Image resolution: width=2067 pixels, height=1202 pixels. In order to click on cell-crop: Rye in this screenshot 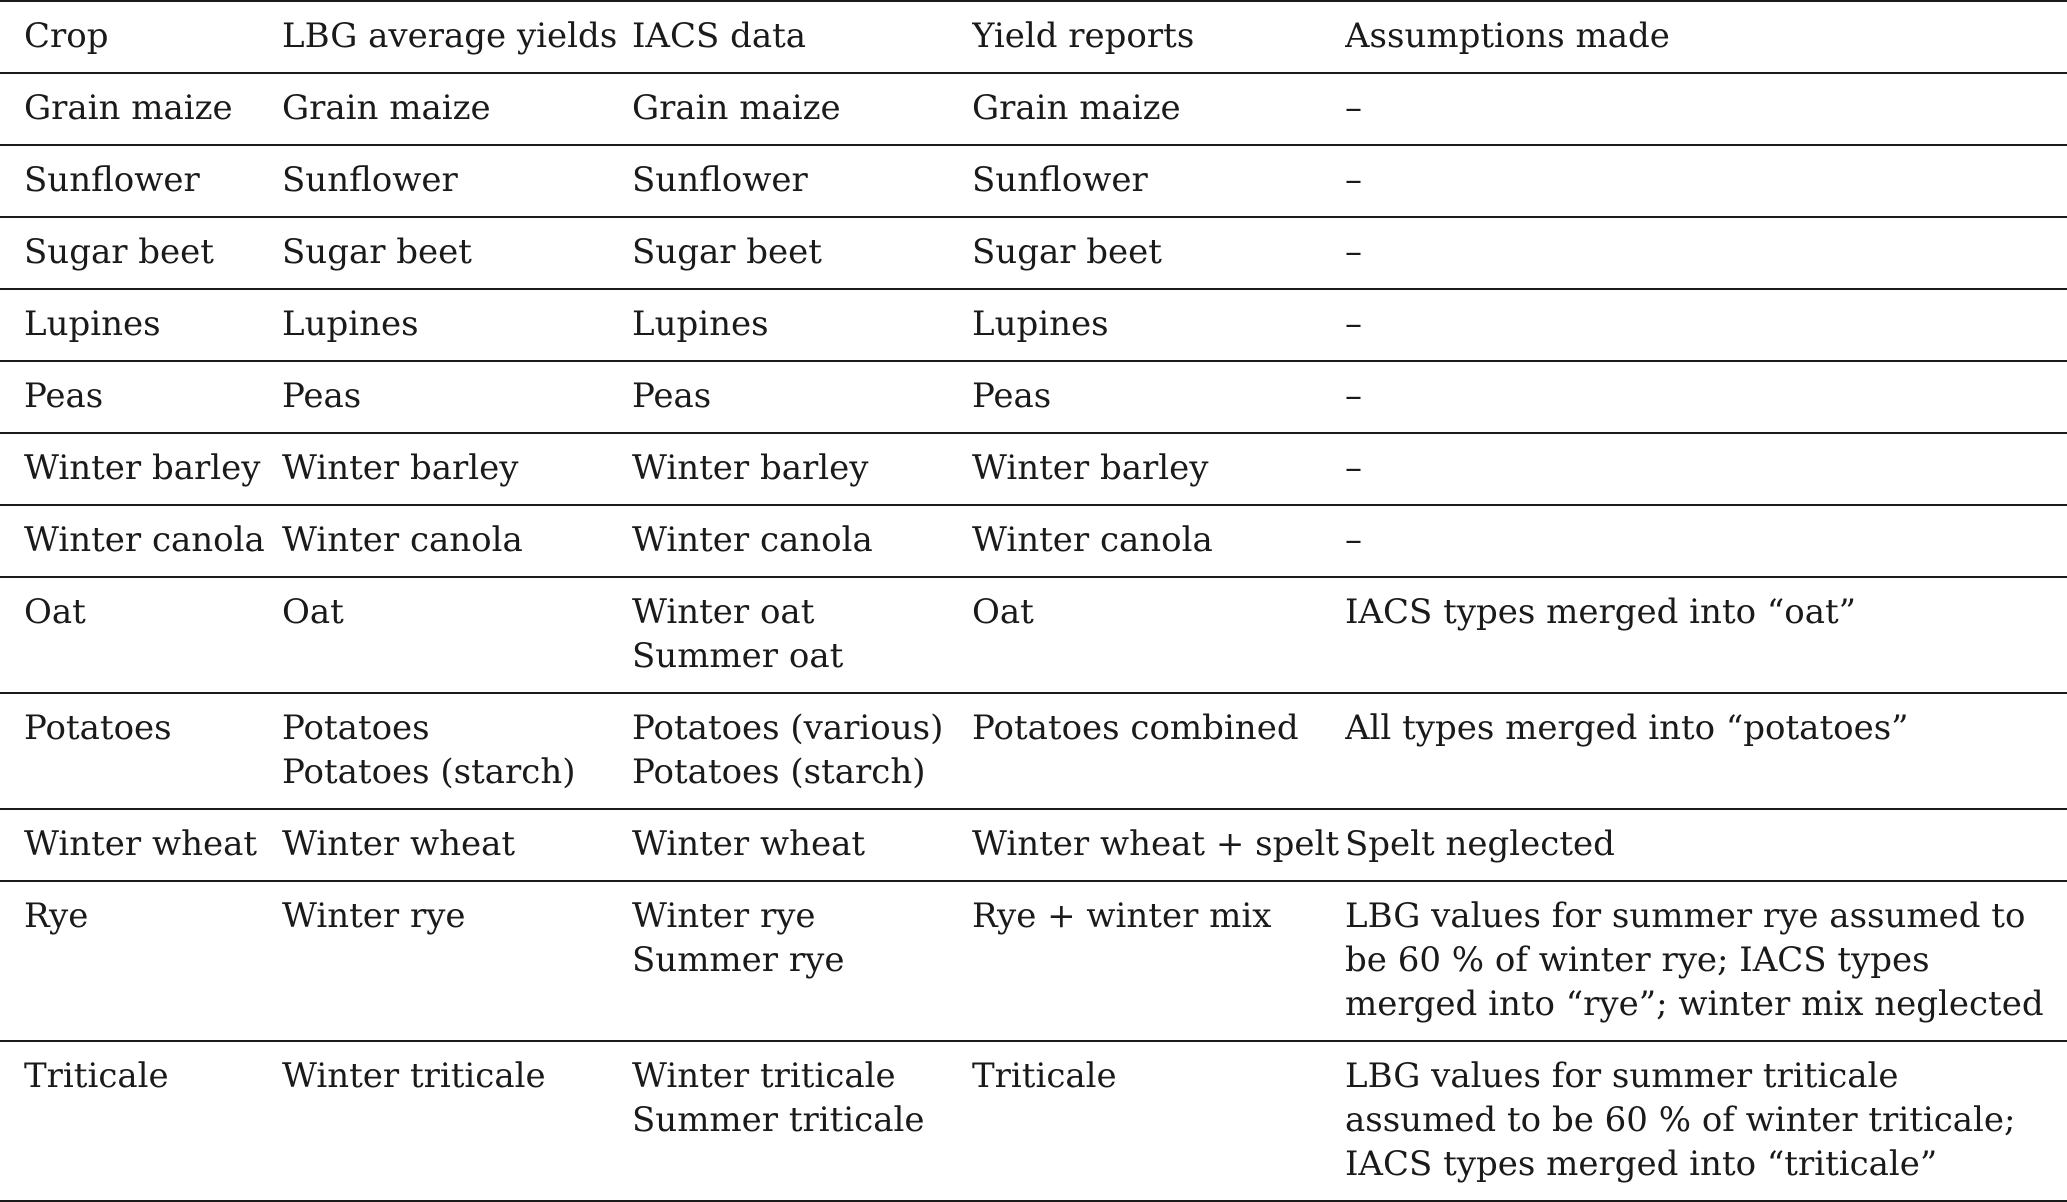, I will do `click(141, 961)`.